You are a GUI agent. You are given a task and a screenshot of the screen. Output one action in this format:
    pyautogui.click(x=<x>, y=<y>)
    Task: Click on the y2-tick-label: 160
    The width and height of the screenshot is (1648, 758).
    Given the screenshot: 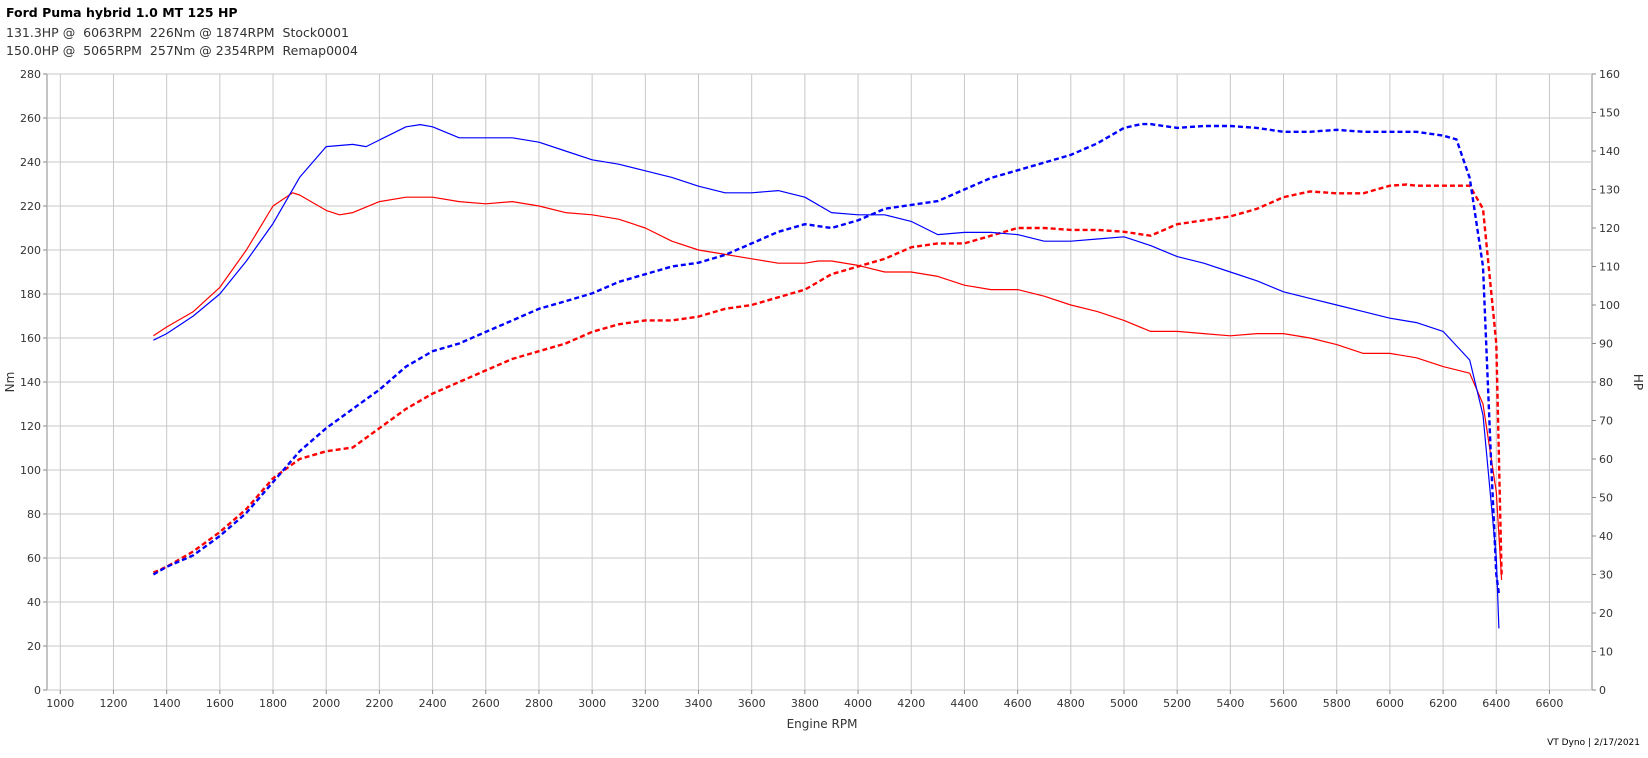 What is the action you would take?
    pyautogui.click(x=1609, y=74)
    